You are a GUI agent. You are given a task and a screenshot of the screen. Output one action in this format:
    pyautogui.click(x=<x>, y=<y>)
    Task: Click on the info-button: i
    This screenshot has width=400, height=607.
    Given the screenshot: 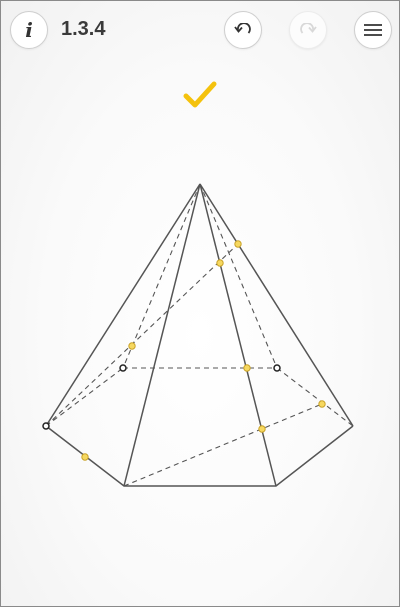 What is the action you would take?
    pyautogui.click(x=29, y=30)
    